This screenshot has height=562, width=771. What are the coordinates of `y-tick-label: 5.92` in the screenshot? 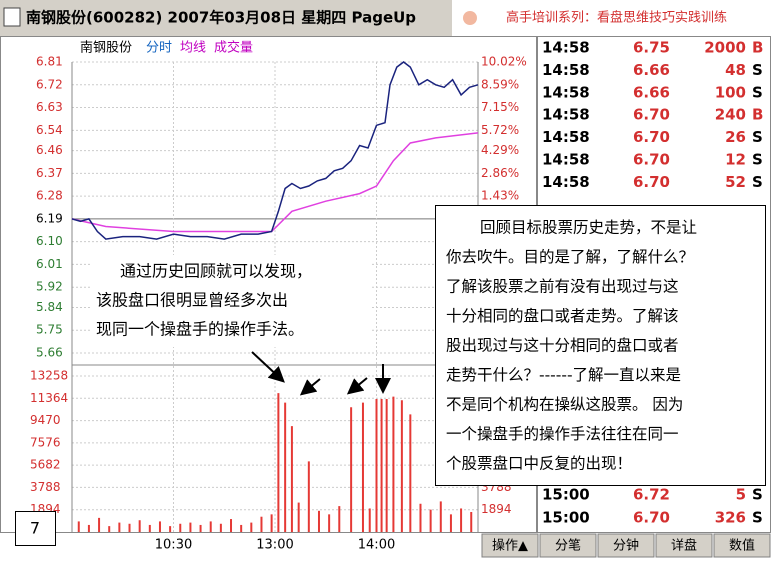 It's located at (49, 287).